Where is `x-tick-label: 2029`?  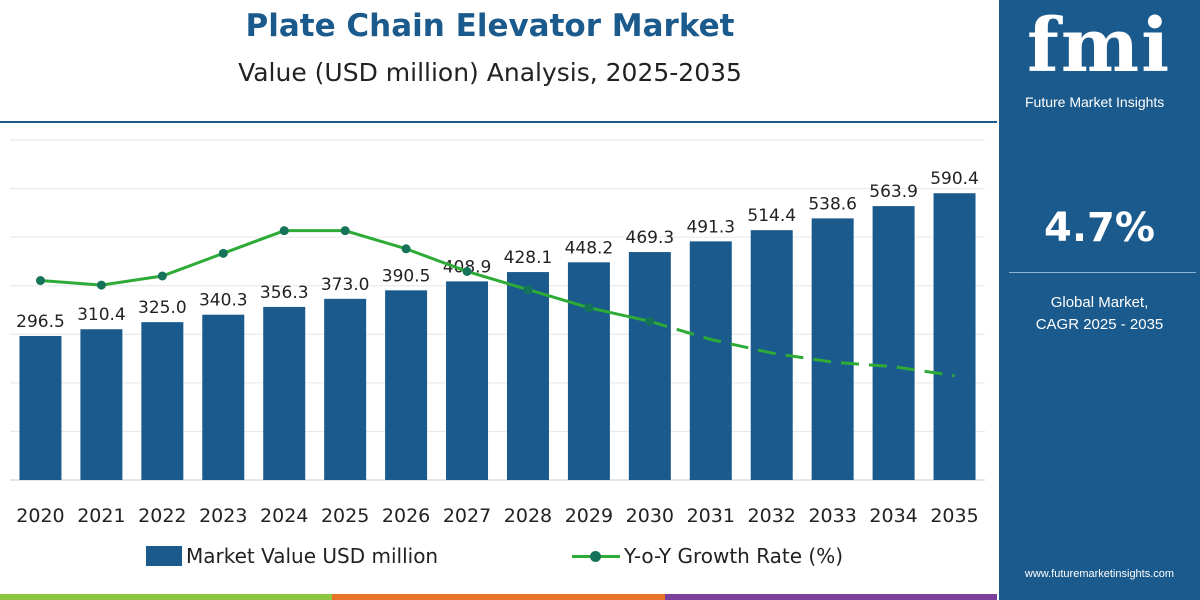
x-tick-label: 2029 is located at coordinates (589, 516).